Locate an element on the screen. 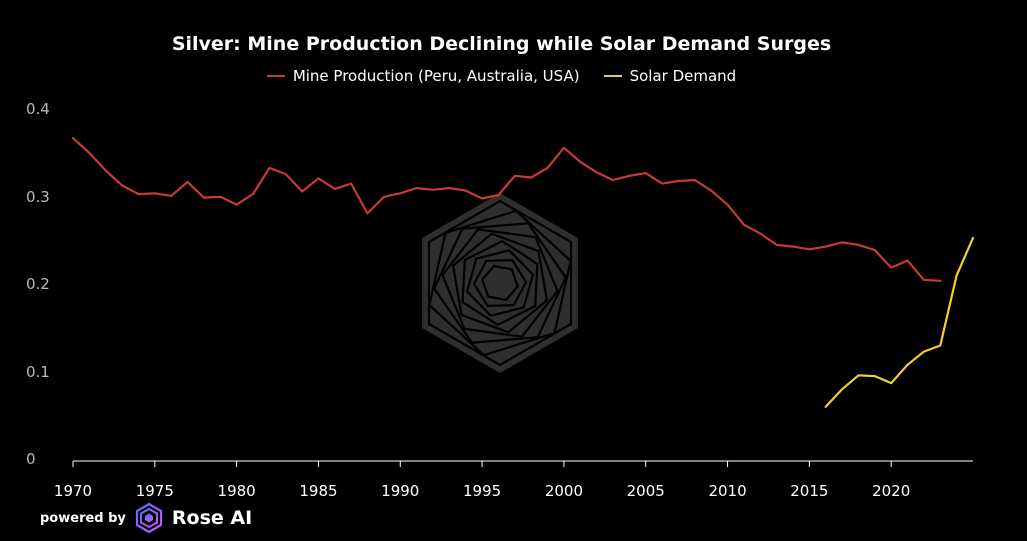 This screenshot has height=541, width=1027. legend-label: Mine Production (Peru, Australia, USA) is located at coordinates (436, 76).